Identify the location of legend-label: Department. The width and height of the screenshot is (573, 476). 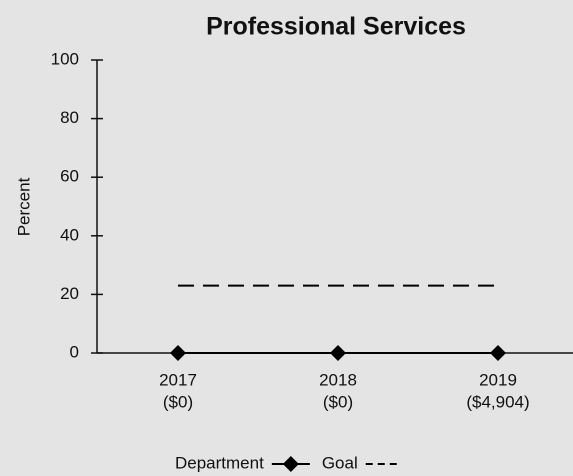
(219, 462).